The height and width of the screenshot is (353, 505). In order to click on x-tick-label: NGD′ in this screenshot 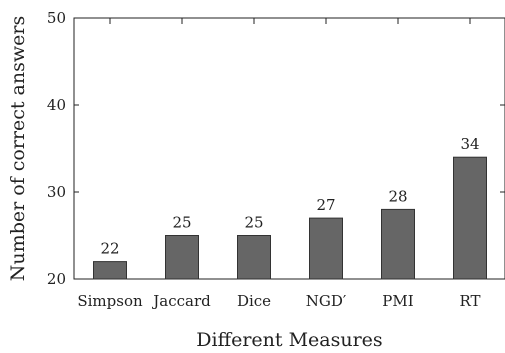, I will do `click(326, 301)`.